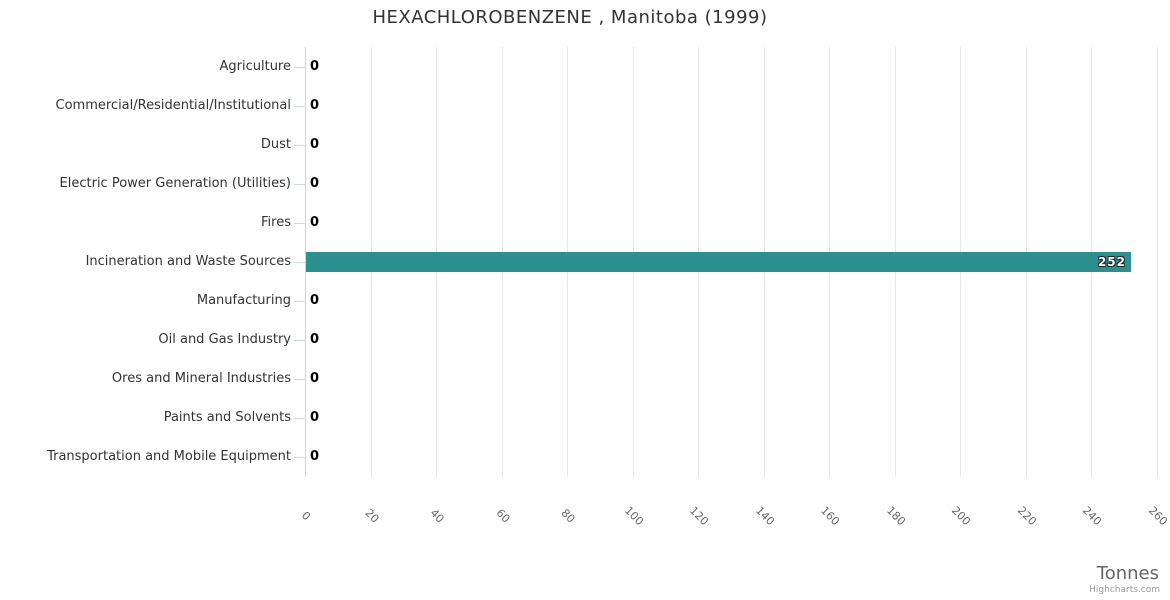 This screenshot has width=1170, height=600. Describe the element at coordinates (1092, 516) in the screenshot. I see `x-axis-tick-label: 240` at that location.